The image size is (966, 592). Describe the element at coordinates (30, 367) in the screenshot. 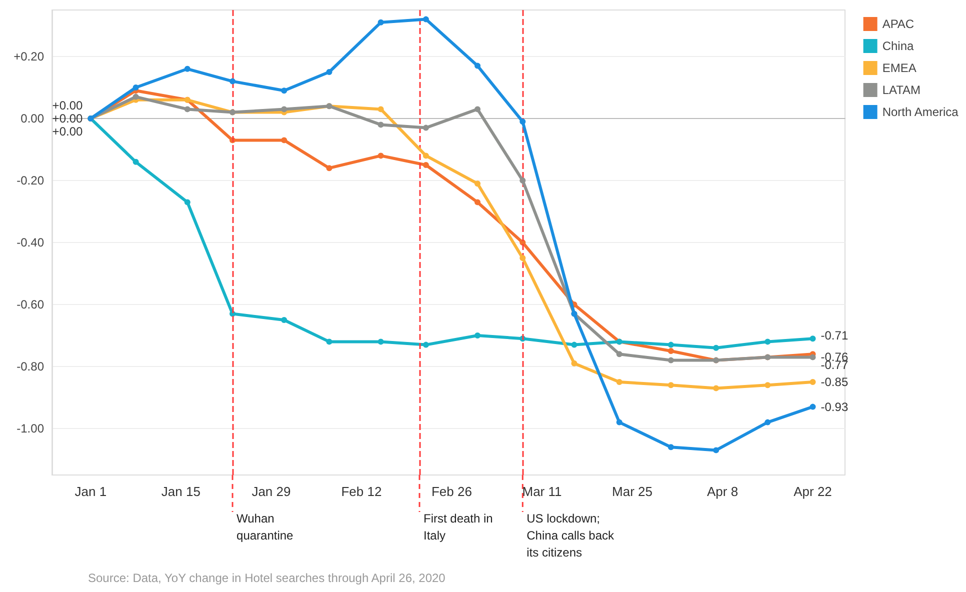

I see `y-tick-label: -0.80` at that location.